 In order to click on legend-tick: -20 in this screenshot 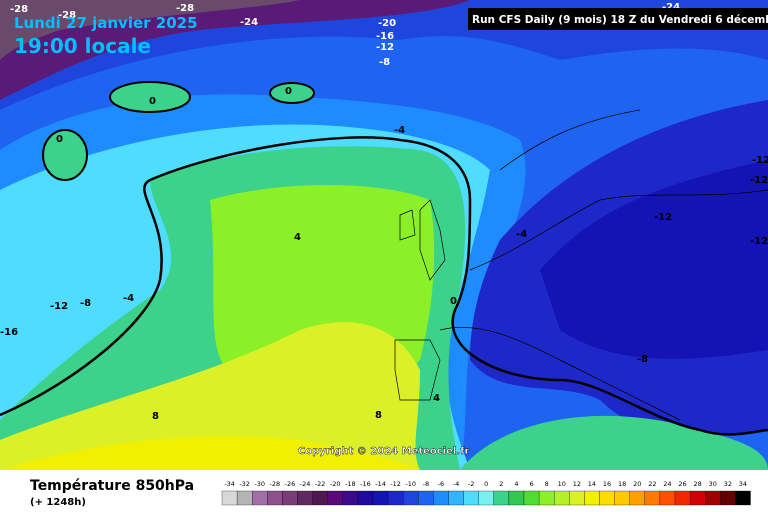, I will do `click(335, 484)`.